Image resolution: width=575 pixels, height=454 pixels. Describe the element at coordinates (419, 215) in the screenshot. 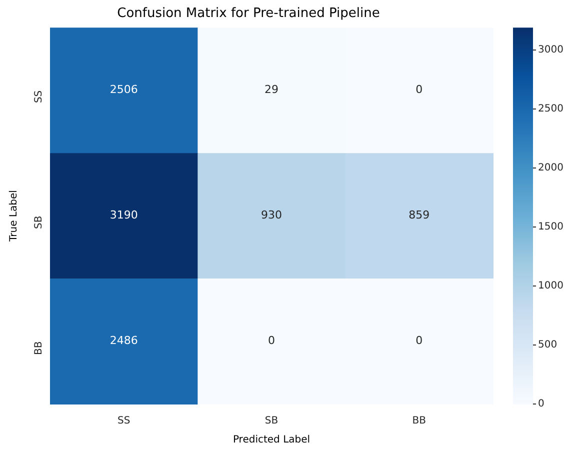

I see `data-label: 859` at that location.